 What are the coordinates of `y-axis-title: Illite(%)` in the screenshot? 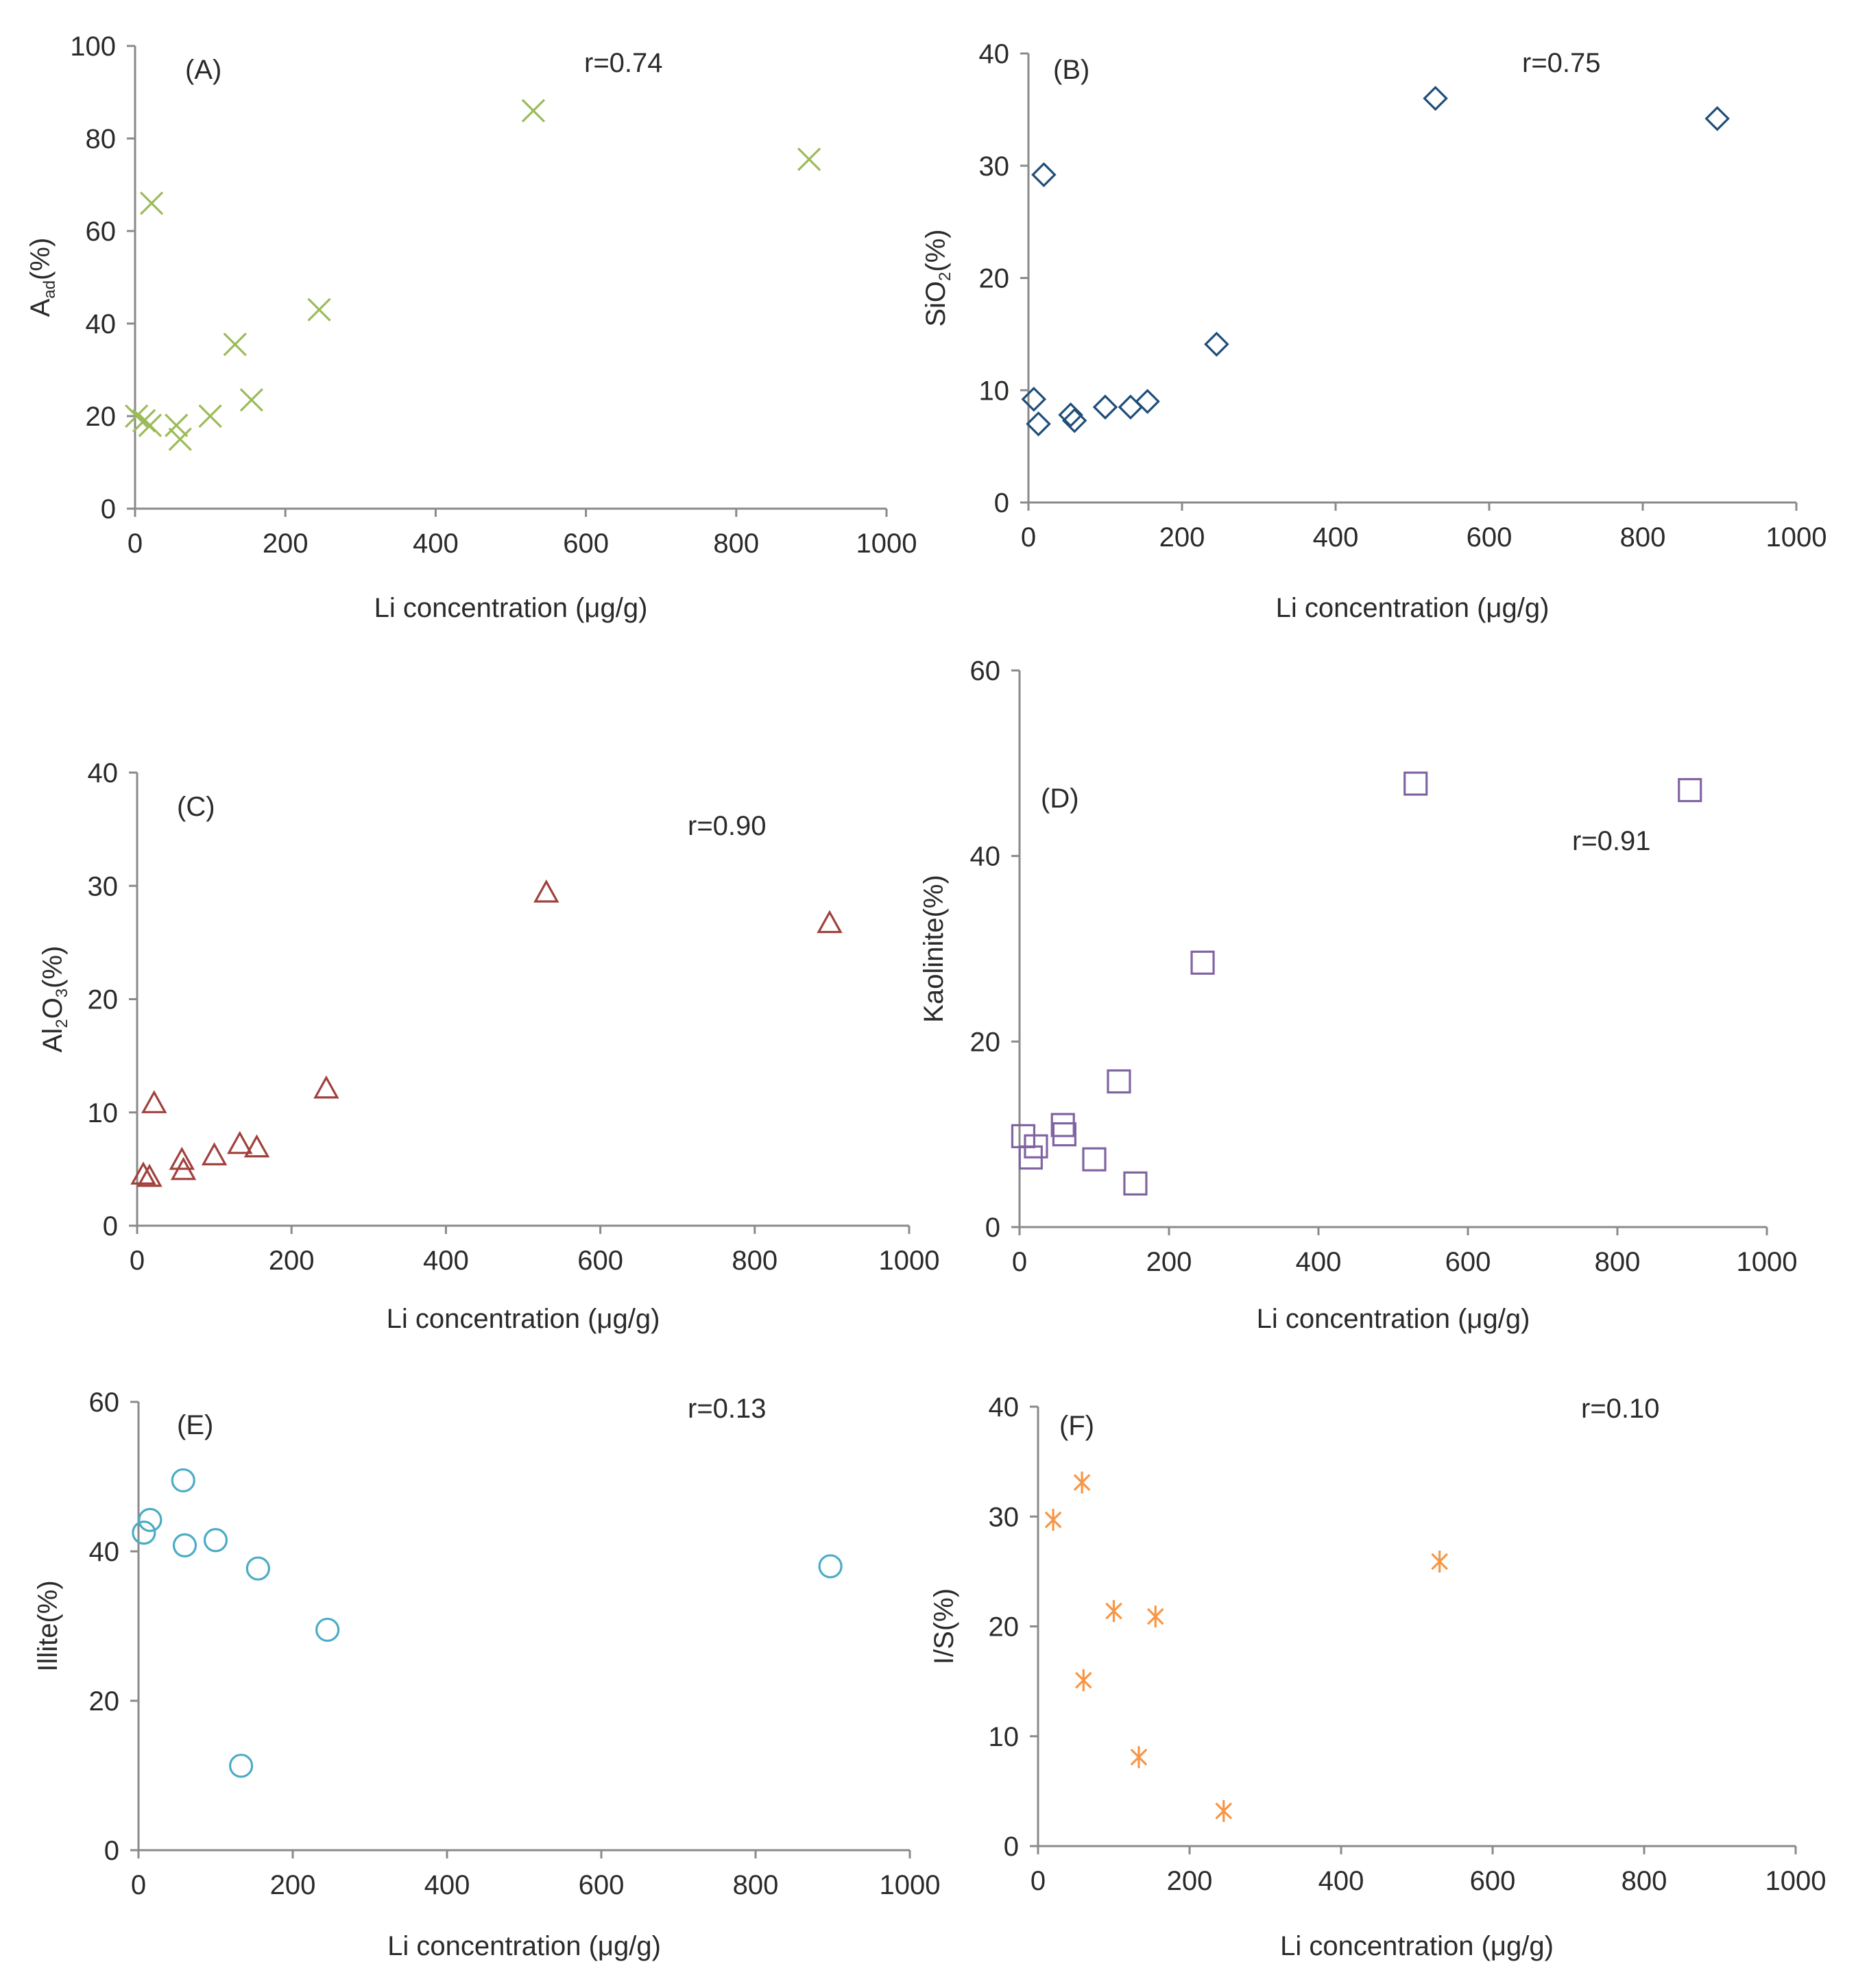 It's located at (48, 1625).